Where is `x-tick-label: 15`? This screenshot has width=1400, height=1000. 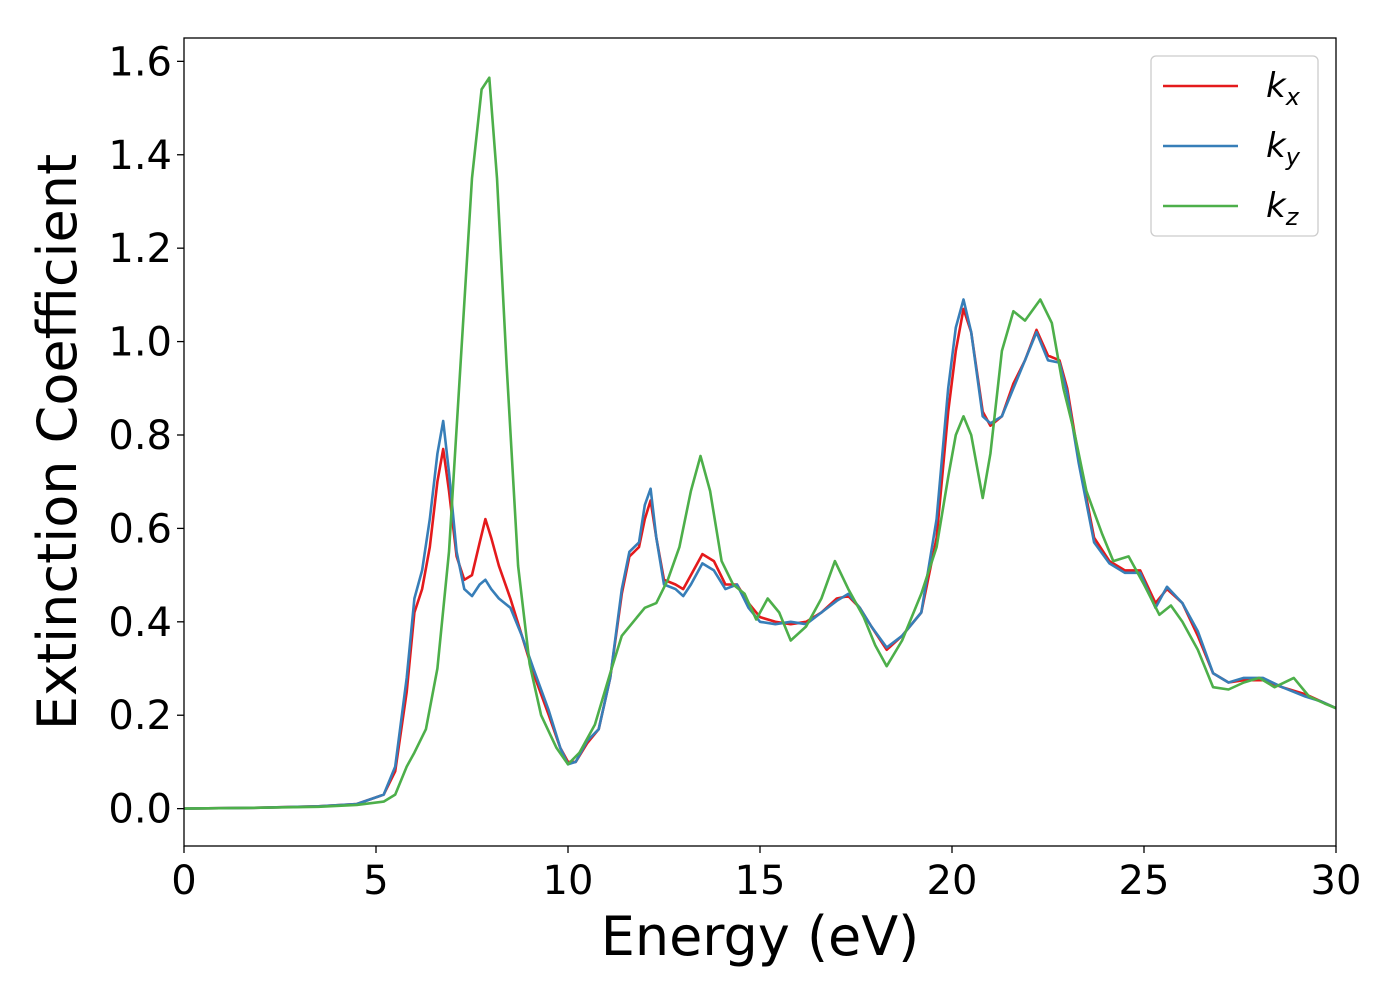 x-tick-label: 15 is located at coordinates (760, 881).